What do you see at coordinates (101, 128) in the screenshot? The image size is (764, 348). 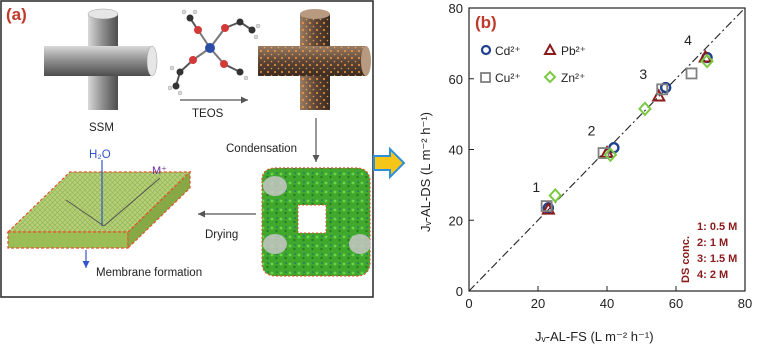 I see `ssm-label: SSM` at bounding box center [101, 128].